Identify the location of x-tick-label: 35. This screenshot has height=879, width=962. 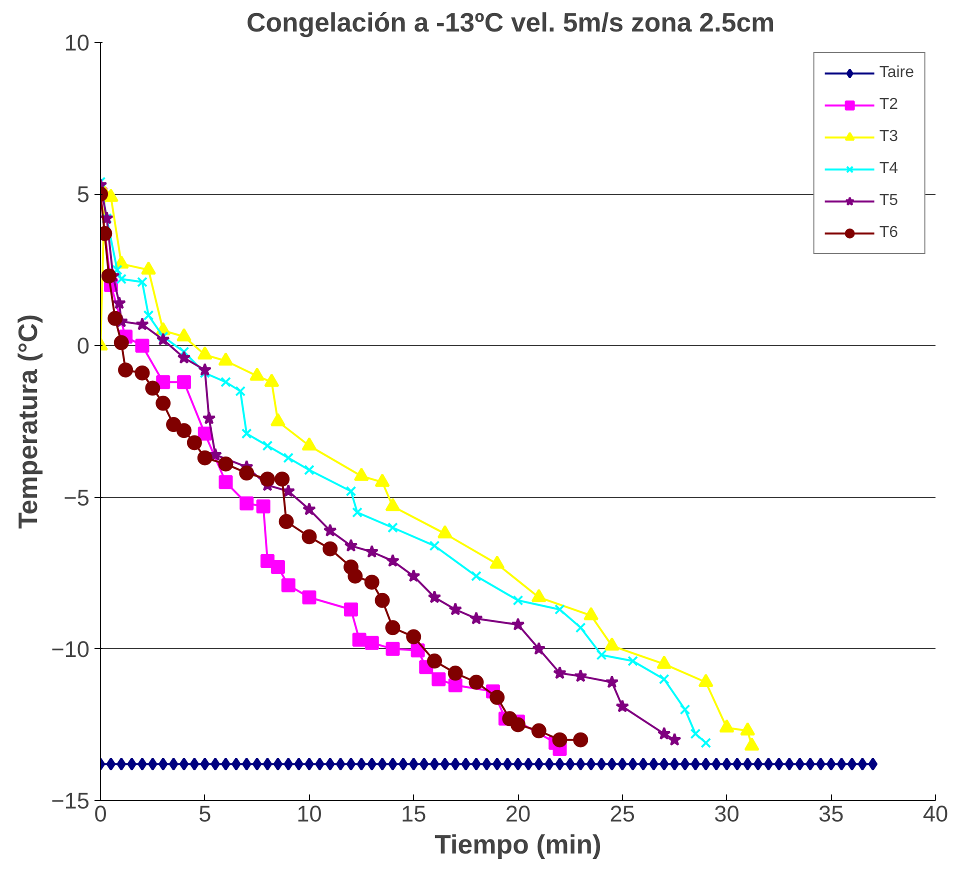
(831, 813).